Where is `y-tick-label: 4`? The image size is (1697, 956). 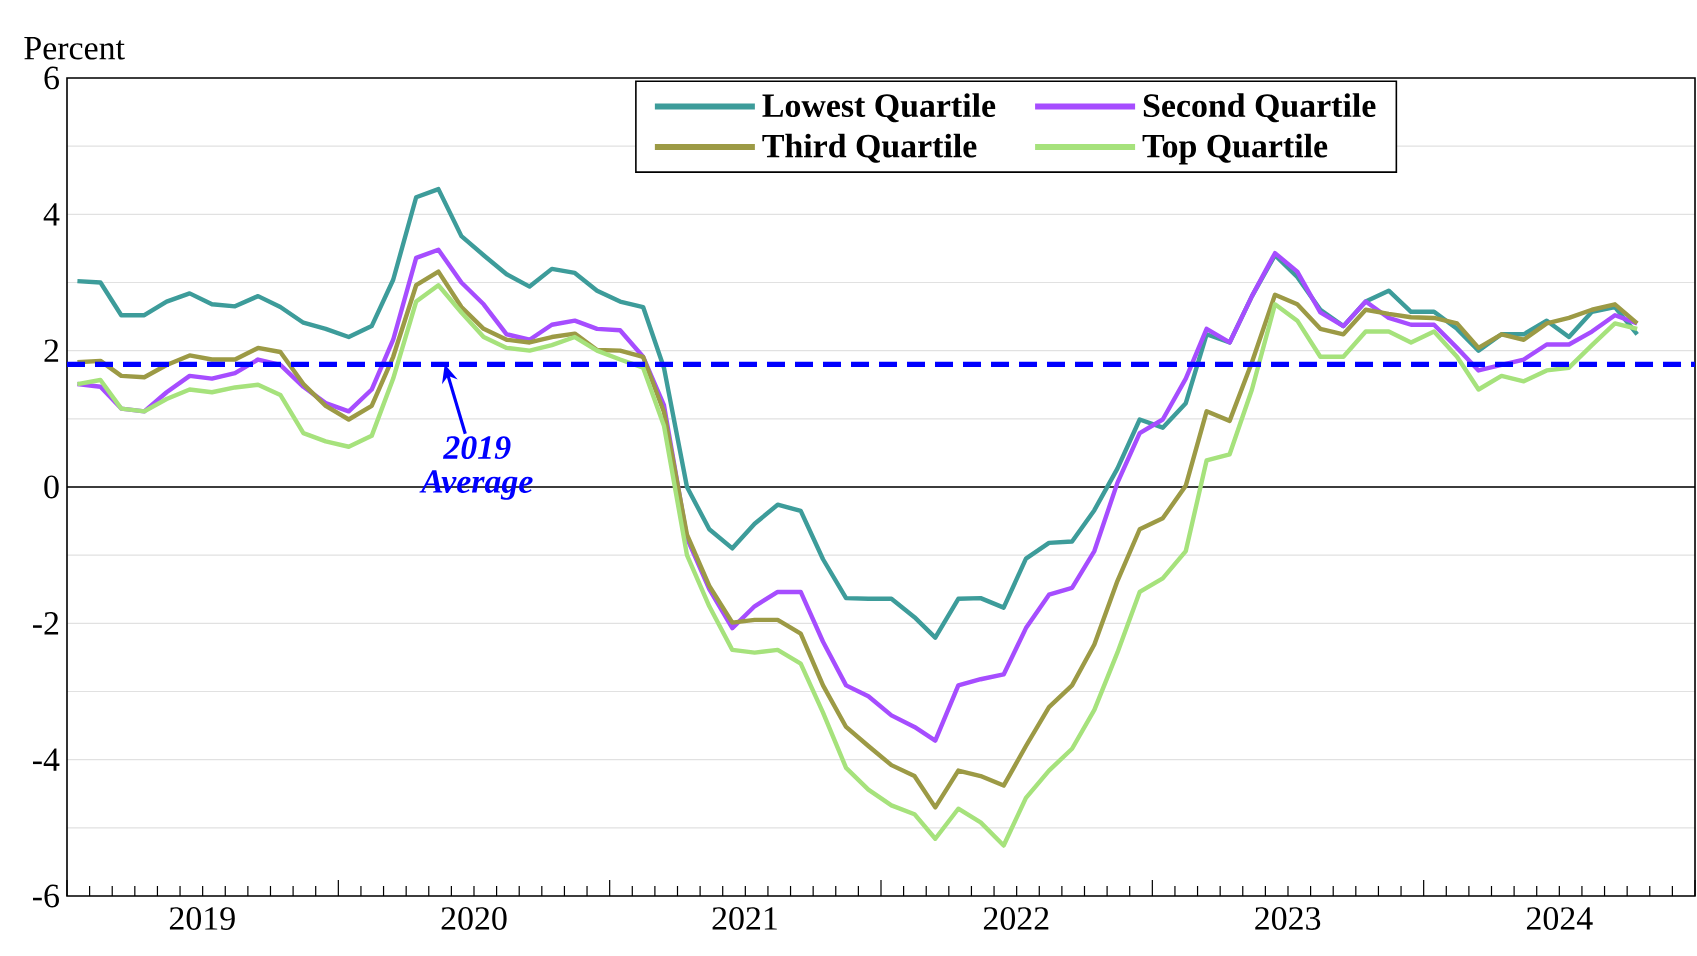
y-tick-label: 4 is located at coordinates (51, 214).